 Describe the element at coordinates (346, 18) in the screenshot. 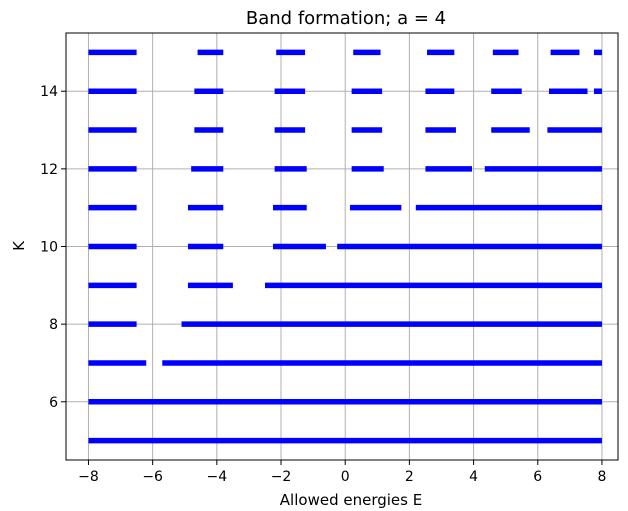

I see `chart-title: Band formation; a = 4` at that location.